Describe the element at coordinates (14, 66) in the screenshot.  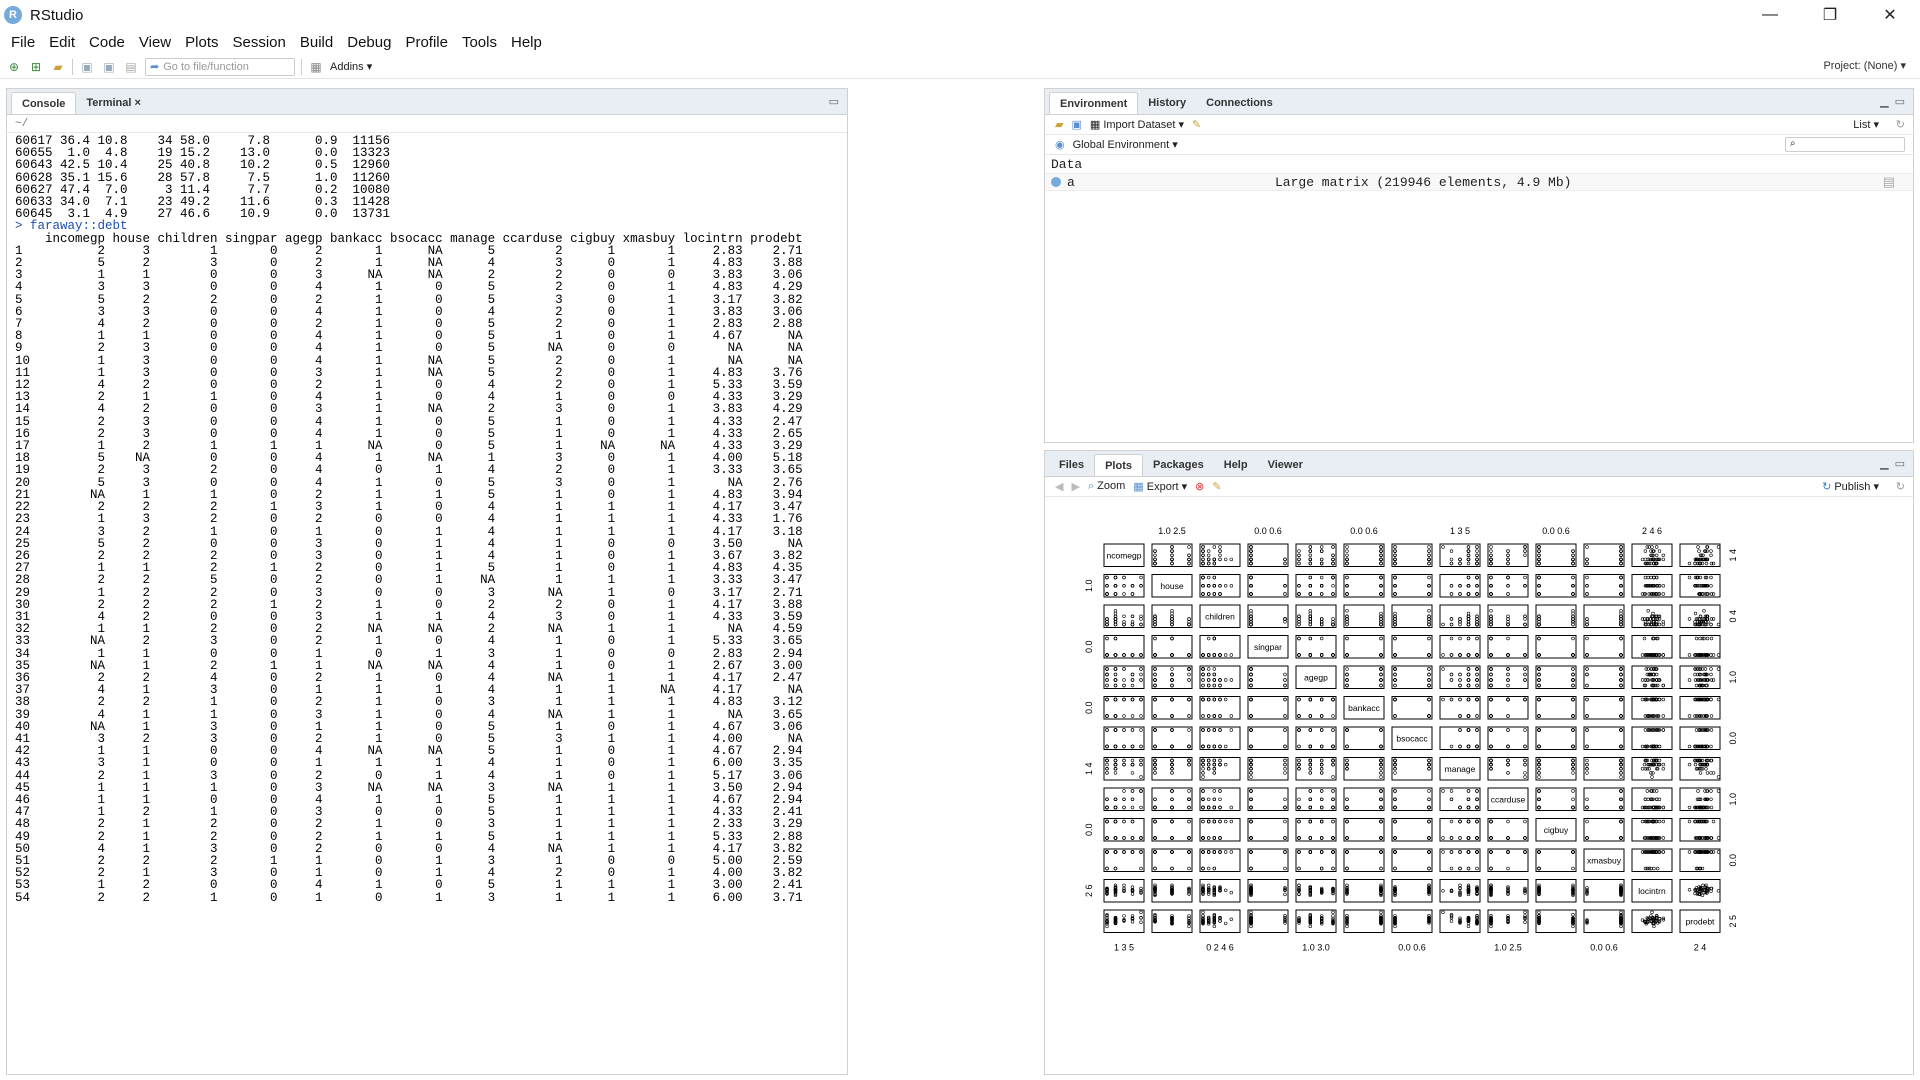
I see `new-file-icon: ⊕` at that location.